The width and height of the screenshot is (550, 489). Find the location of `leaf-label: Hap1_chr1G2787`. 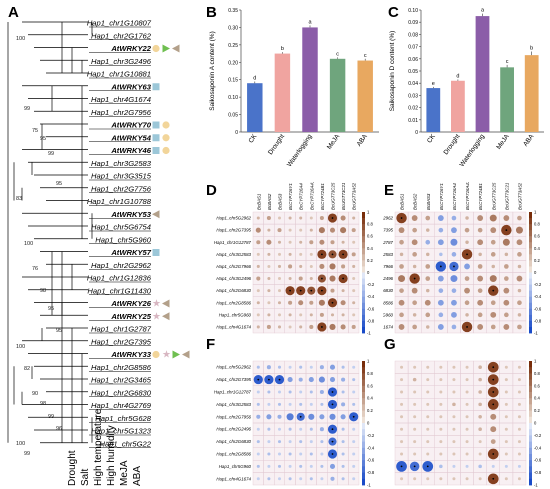

leaf-label: Hap1_chr1G2787 is located at coordinates (121, 329).